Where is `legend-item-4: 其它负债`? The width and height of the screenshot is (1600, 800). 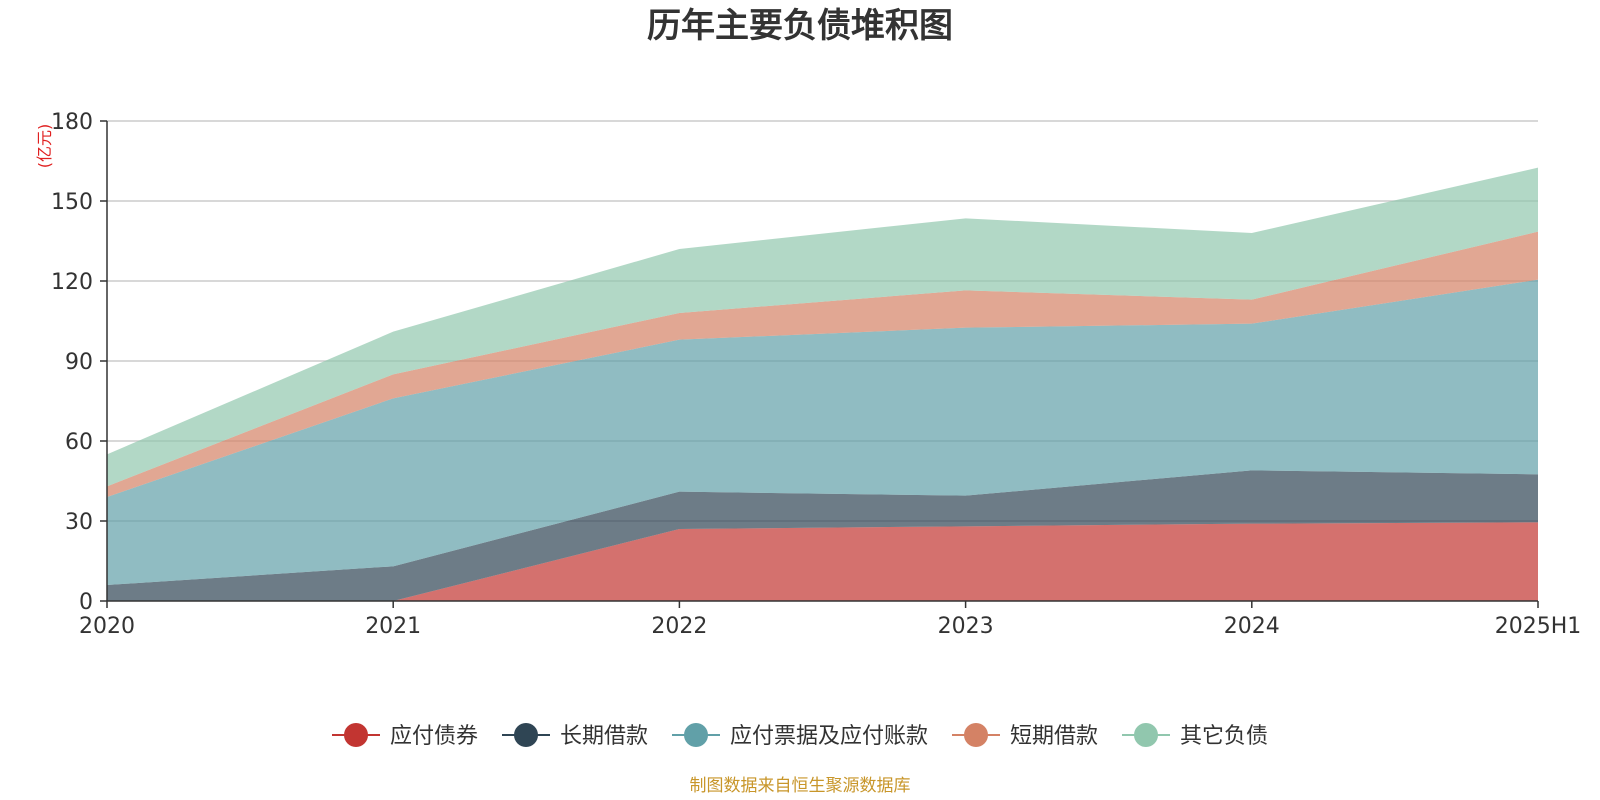 legend-item-4: 其它负债 is located at coordinates (1195, 736).